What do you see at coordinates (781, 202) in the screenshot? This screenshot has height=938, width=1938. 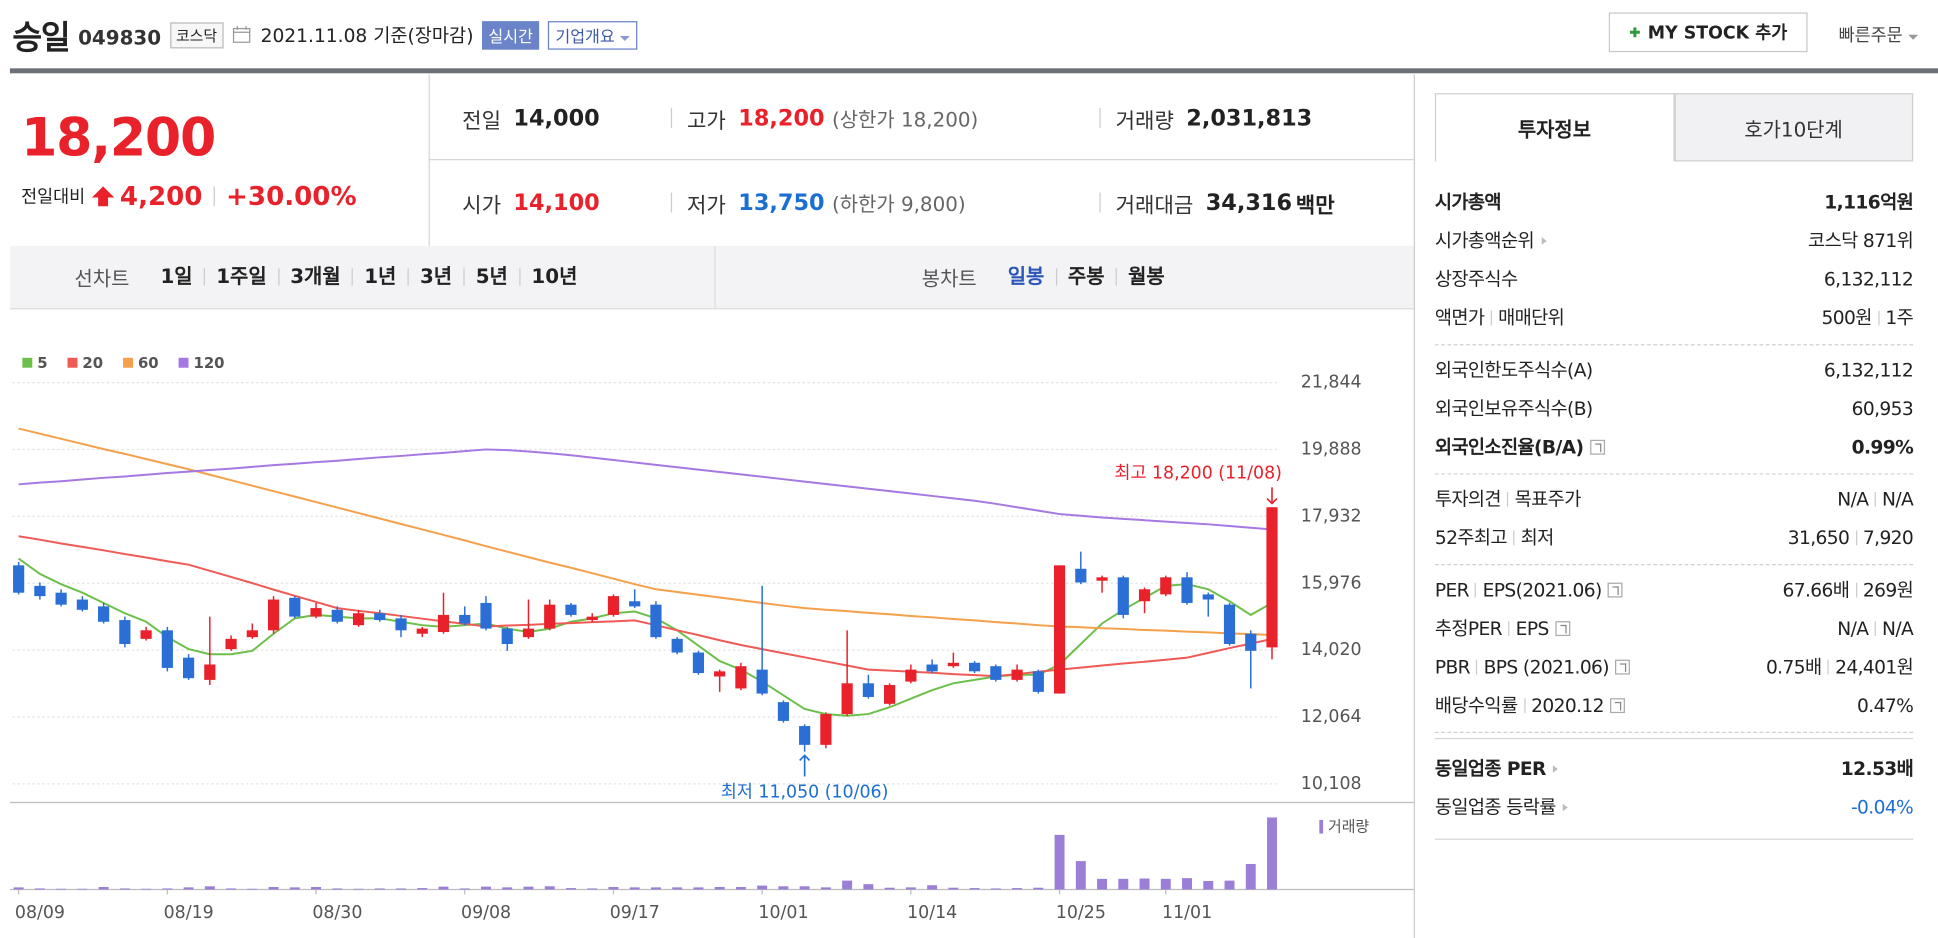 I see `quote-value: 13,750` at bounding box center [781, 202].